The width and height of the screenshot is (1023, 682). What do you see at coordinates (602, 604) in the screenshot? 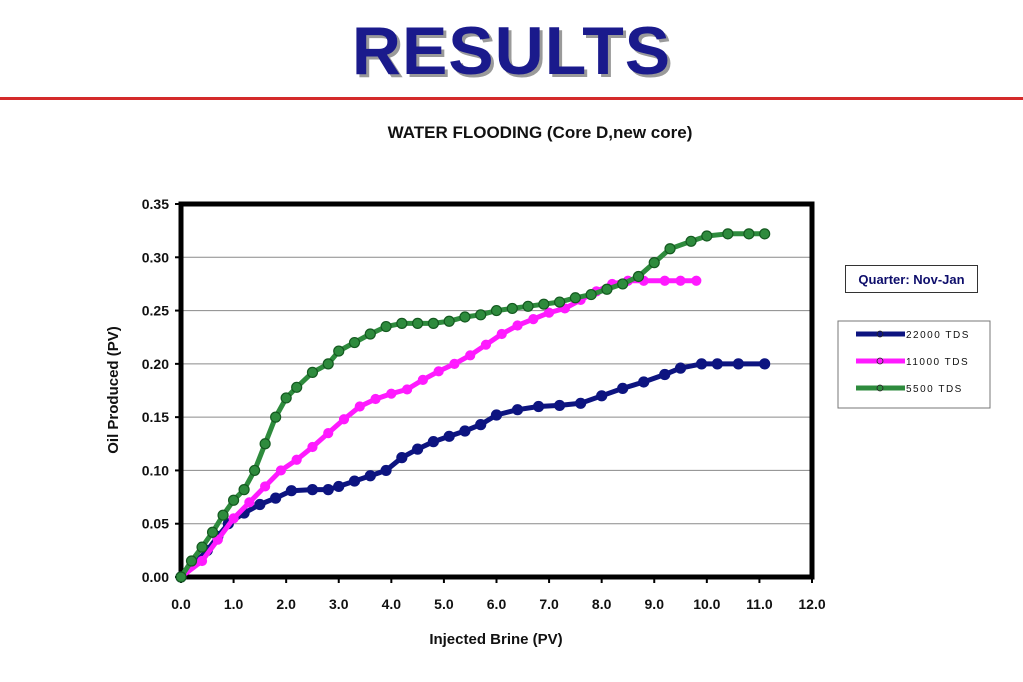
I see `x-tick-label: 8.0` at bounding box center [602, 604].